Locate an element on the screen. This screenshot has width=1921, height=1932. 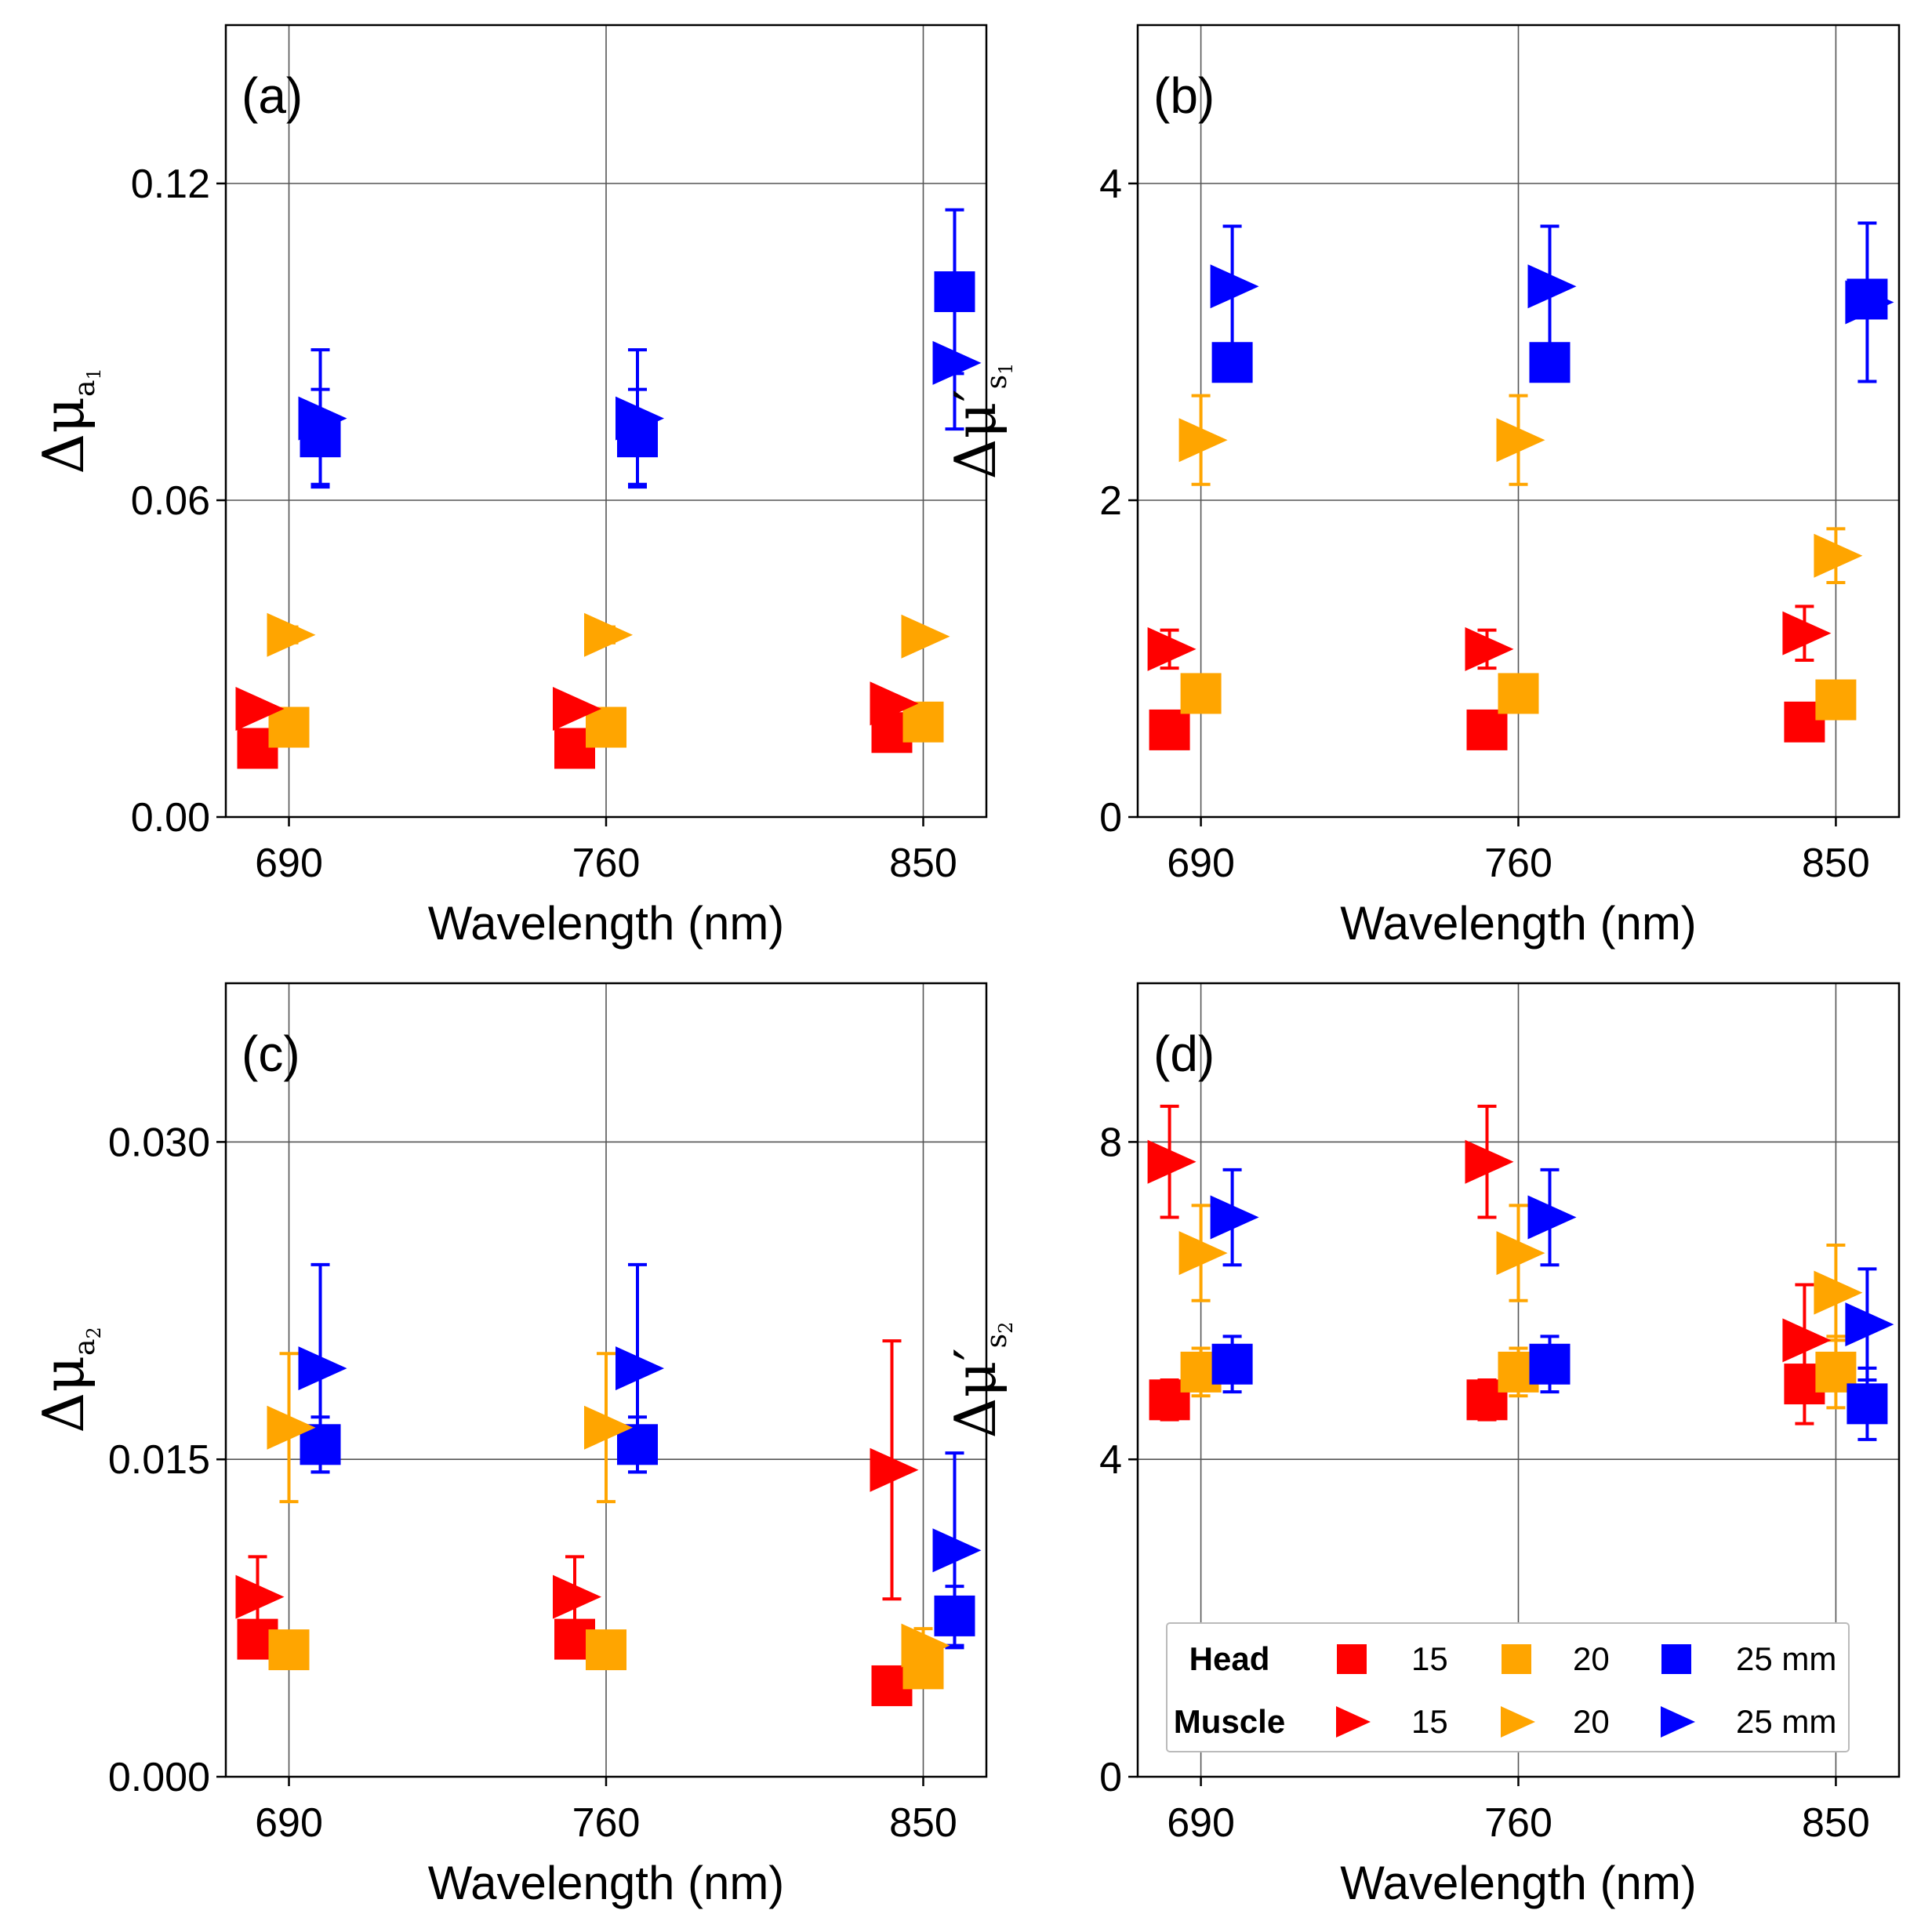
legend-group-label: Head is located at coordinates (1229, 1658).